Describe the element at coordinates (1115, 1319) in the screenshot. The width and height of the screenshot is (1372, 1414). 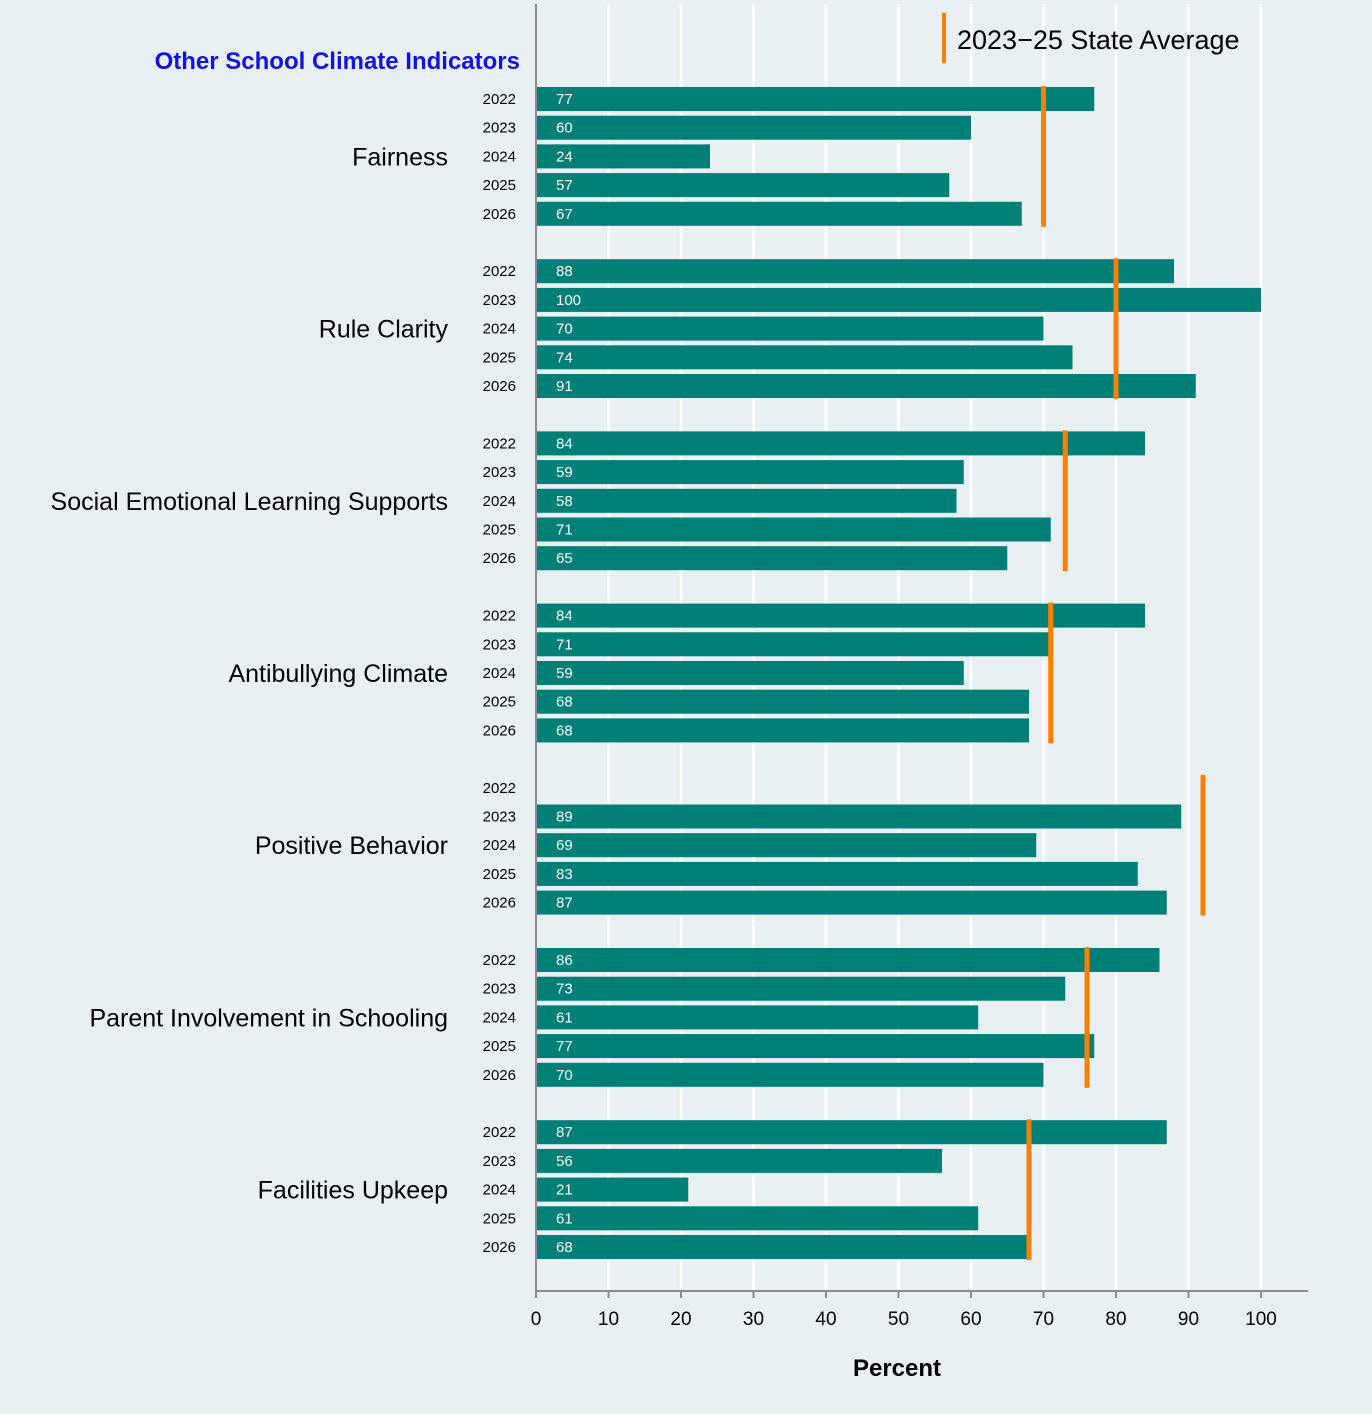
I see `x-tick-label: 80` at that location.